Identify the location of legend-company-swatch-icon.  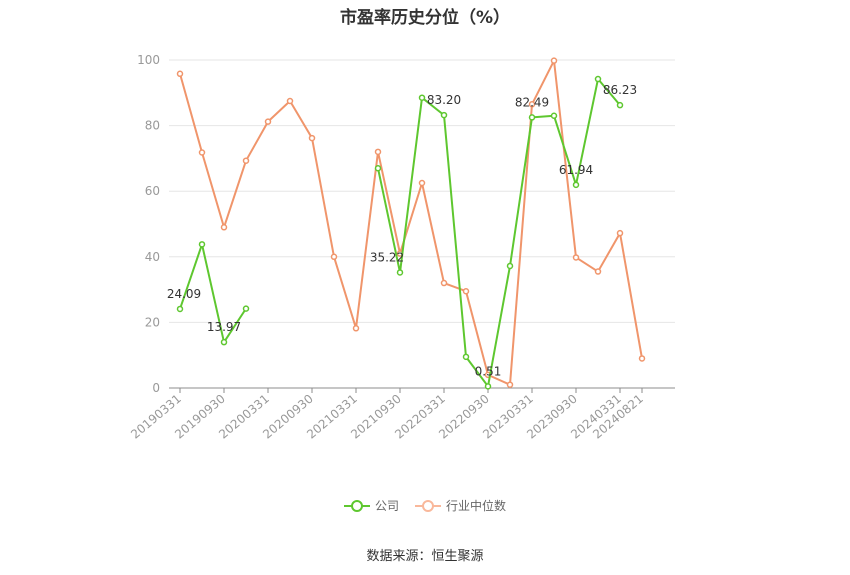
(356, 506).